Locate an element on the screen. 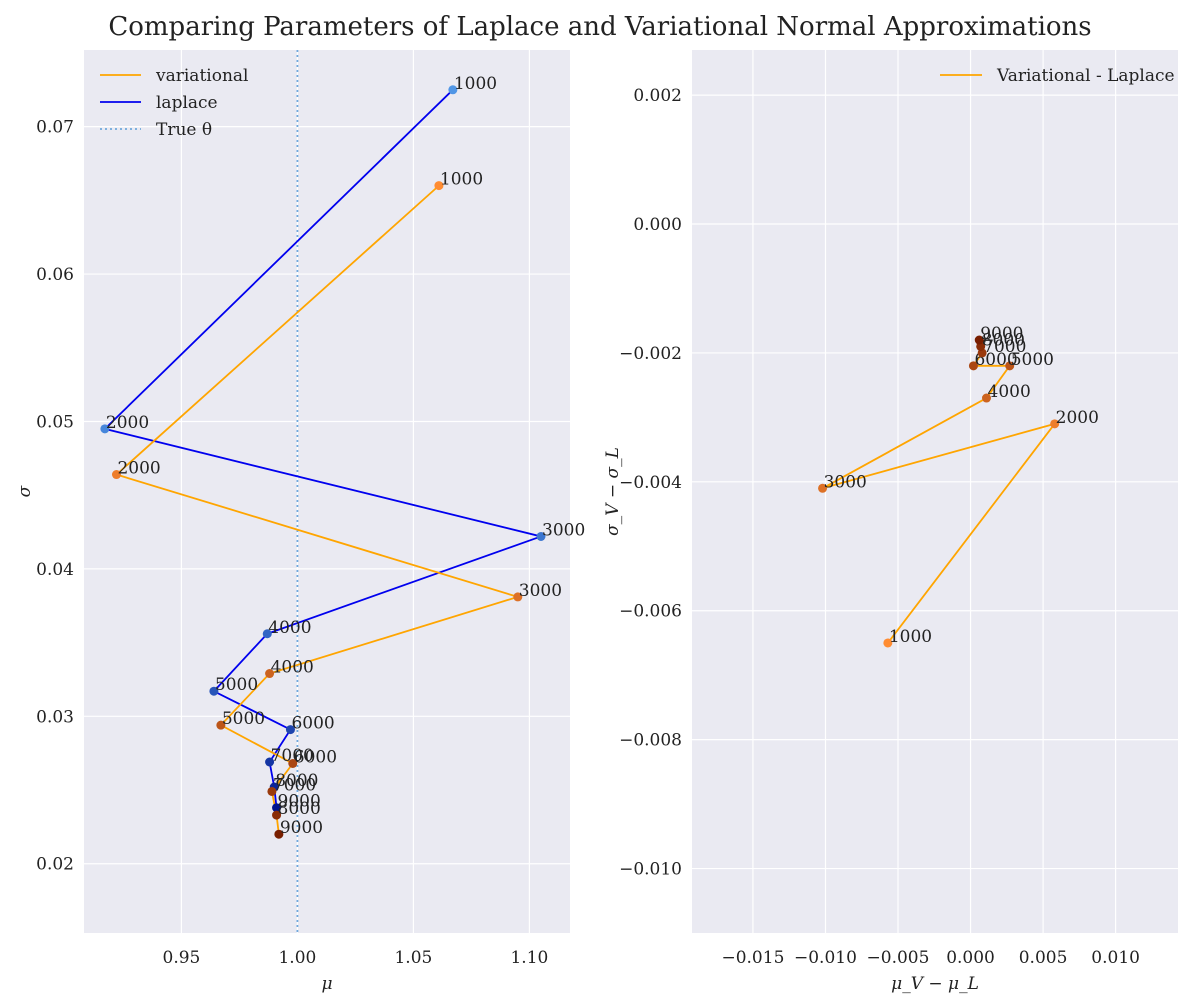  legend-label: True θ is located at coordinates (184, 130).